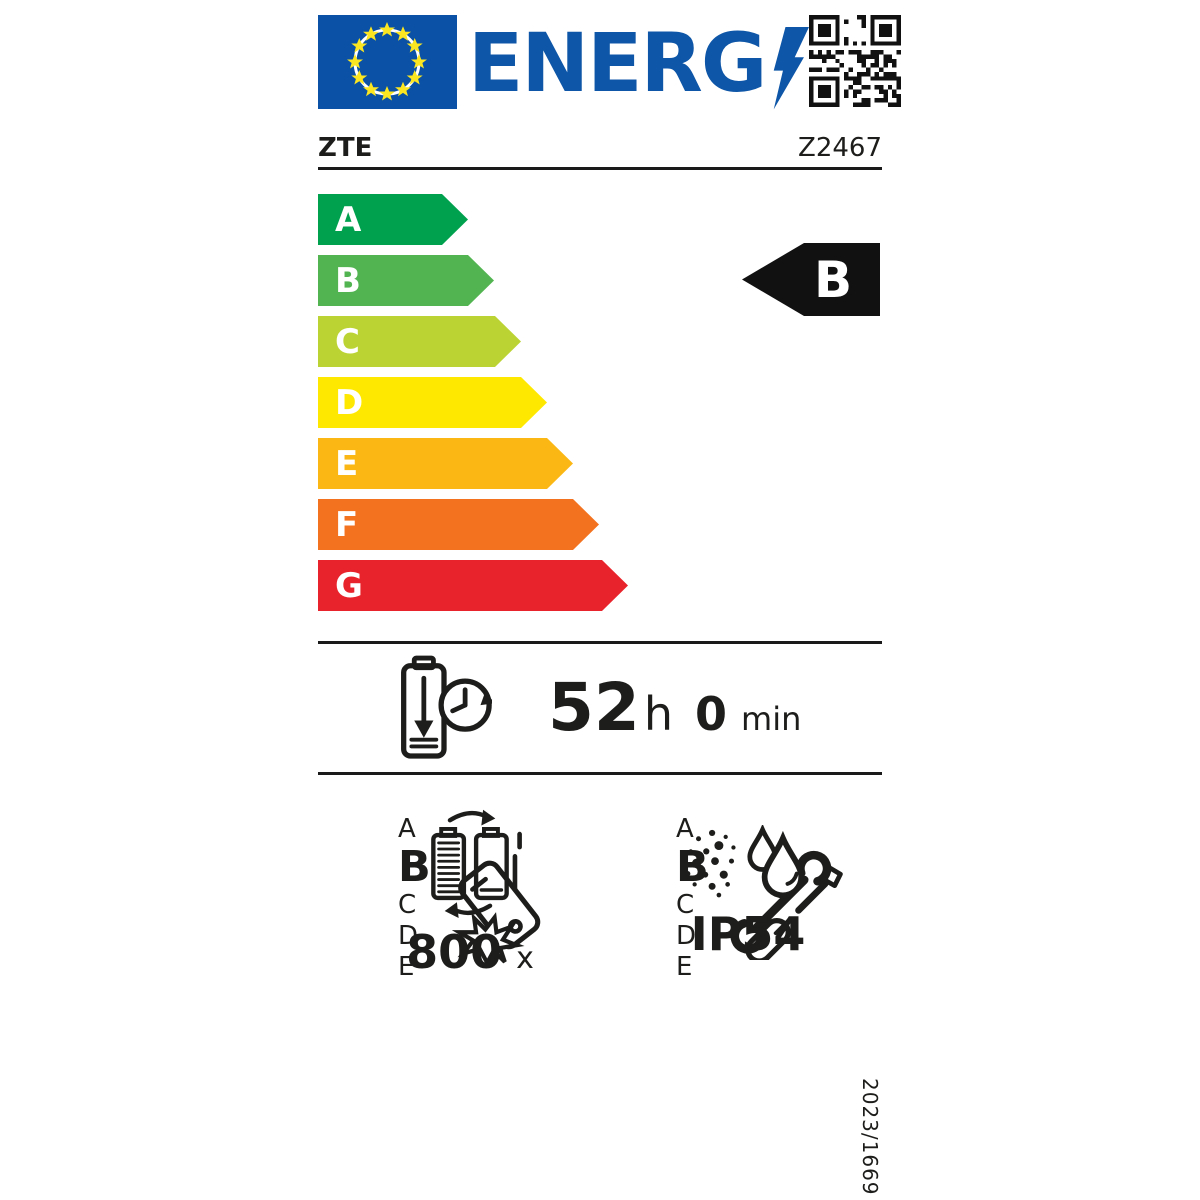 This screenshot has width=1200, height=1200. What do you see at coordinates (419, 341) in the screenshot?
I see `scale-arrow-c: C` at bounding box center [419, 341].